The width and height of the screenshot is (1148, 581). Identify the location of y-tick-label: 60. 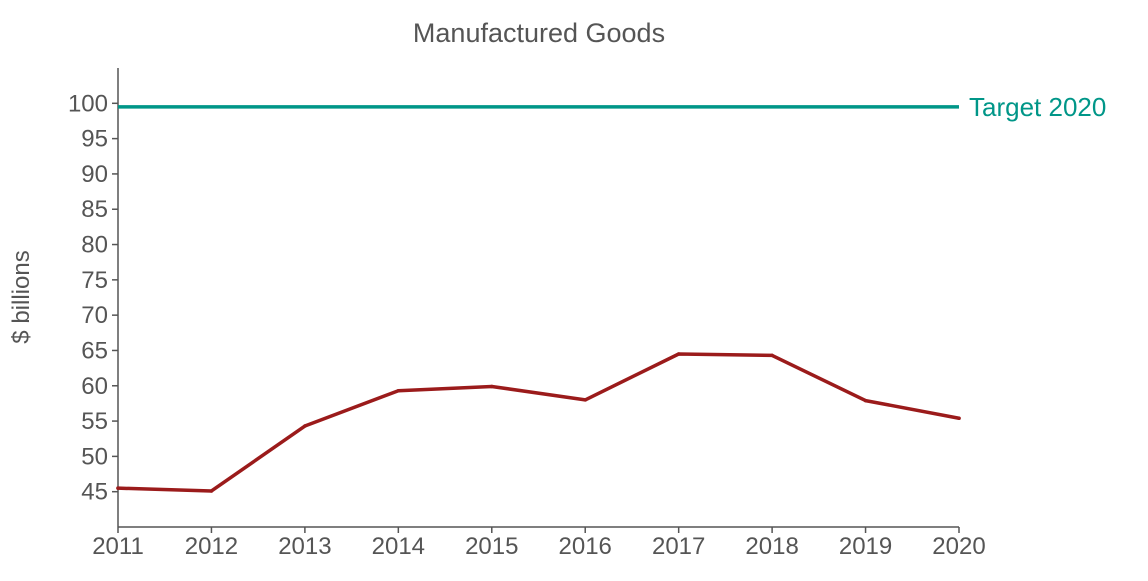
(94, 386).